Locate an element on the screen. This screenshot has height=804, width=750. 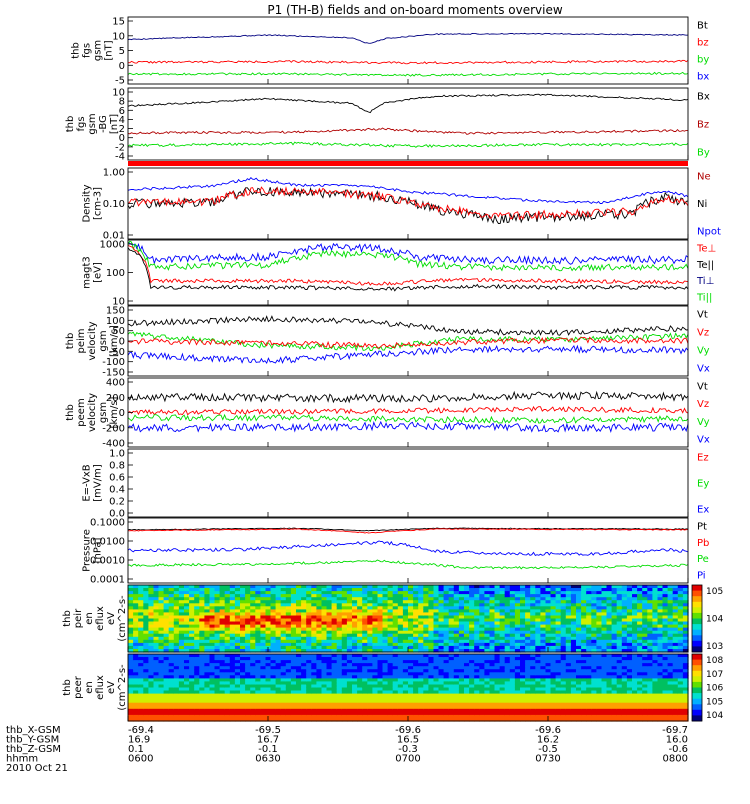
ylabel-line: velocity is located at coordinates (92, 340).